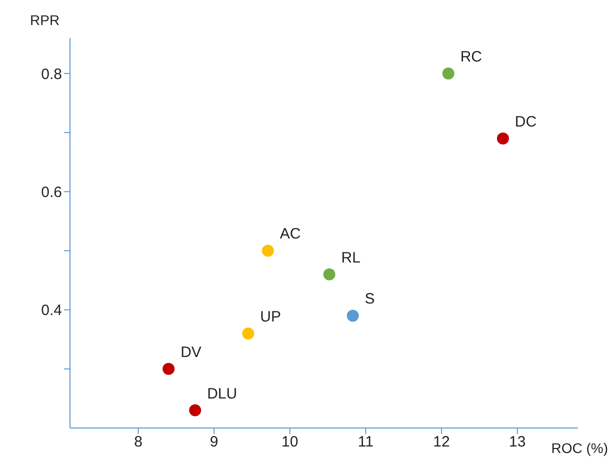  What do you see at coordinates (51, 74) in the screenshot?
I see `y-tick-label: 0.8` at bounding box center [51, 74].